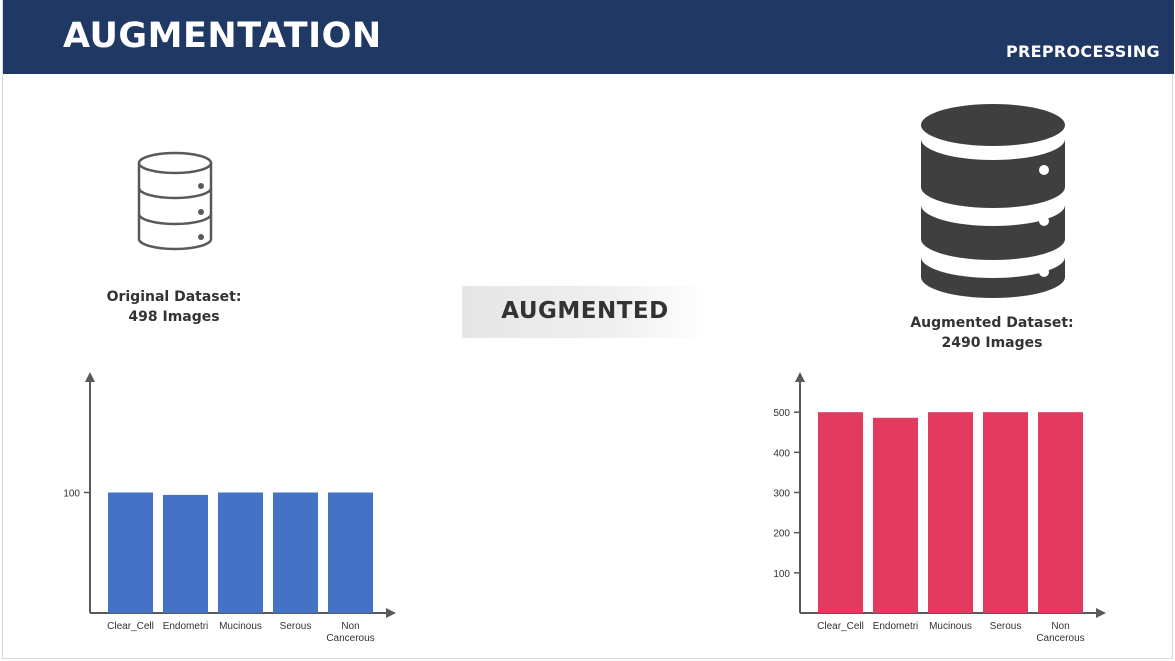 This screenshot has height=661, width=1175. I want to click on y-tick-label: 300, so click(781, 494).